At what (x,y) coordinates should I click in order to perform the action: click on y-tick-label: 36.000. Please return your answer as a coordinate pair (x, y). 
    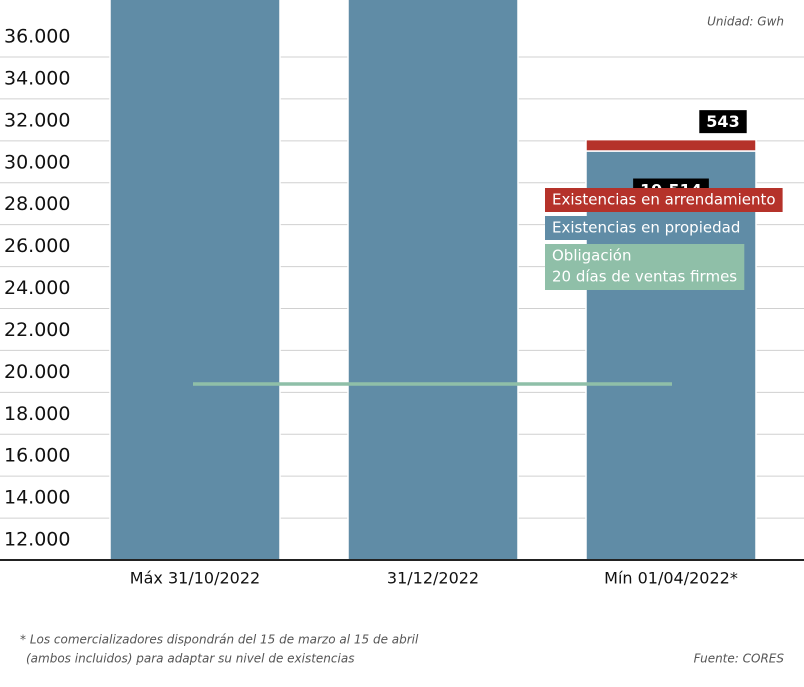
    Looking at the image, I should click on (37, 37).